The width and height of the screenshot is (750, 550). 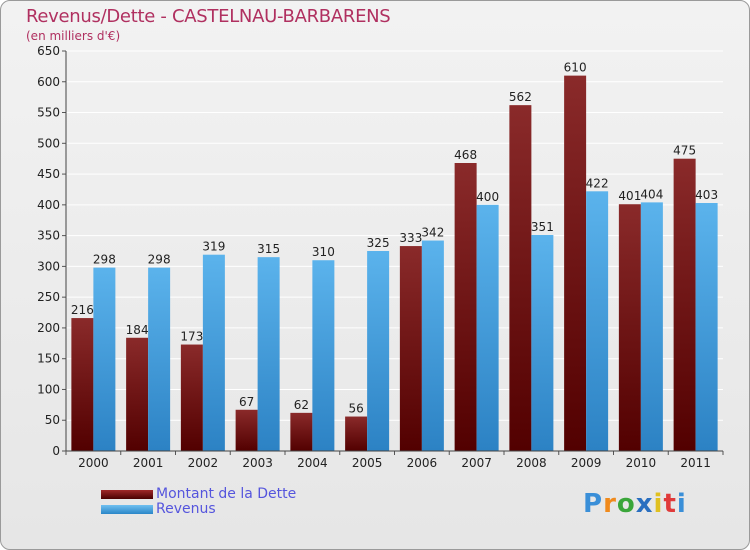 What do you see at coordinates (610, 504) in the screenshot?
I see `logo-letter: r` at bounding box center [610, 504].